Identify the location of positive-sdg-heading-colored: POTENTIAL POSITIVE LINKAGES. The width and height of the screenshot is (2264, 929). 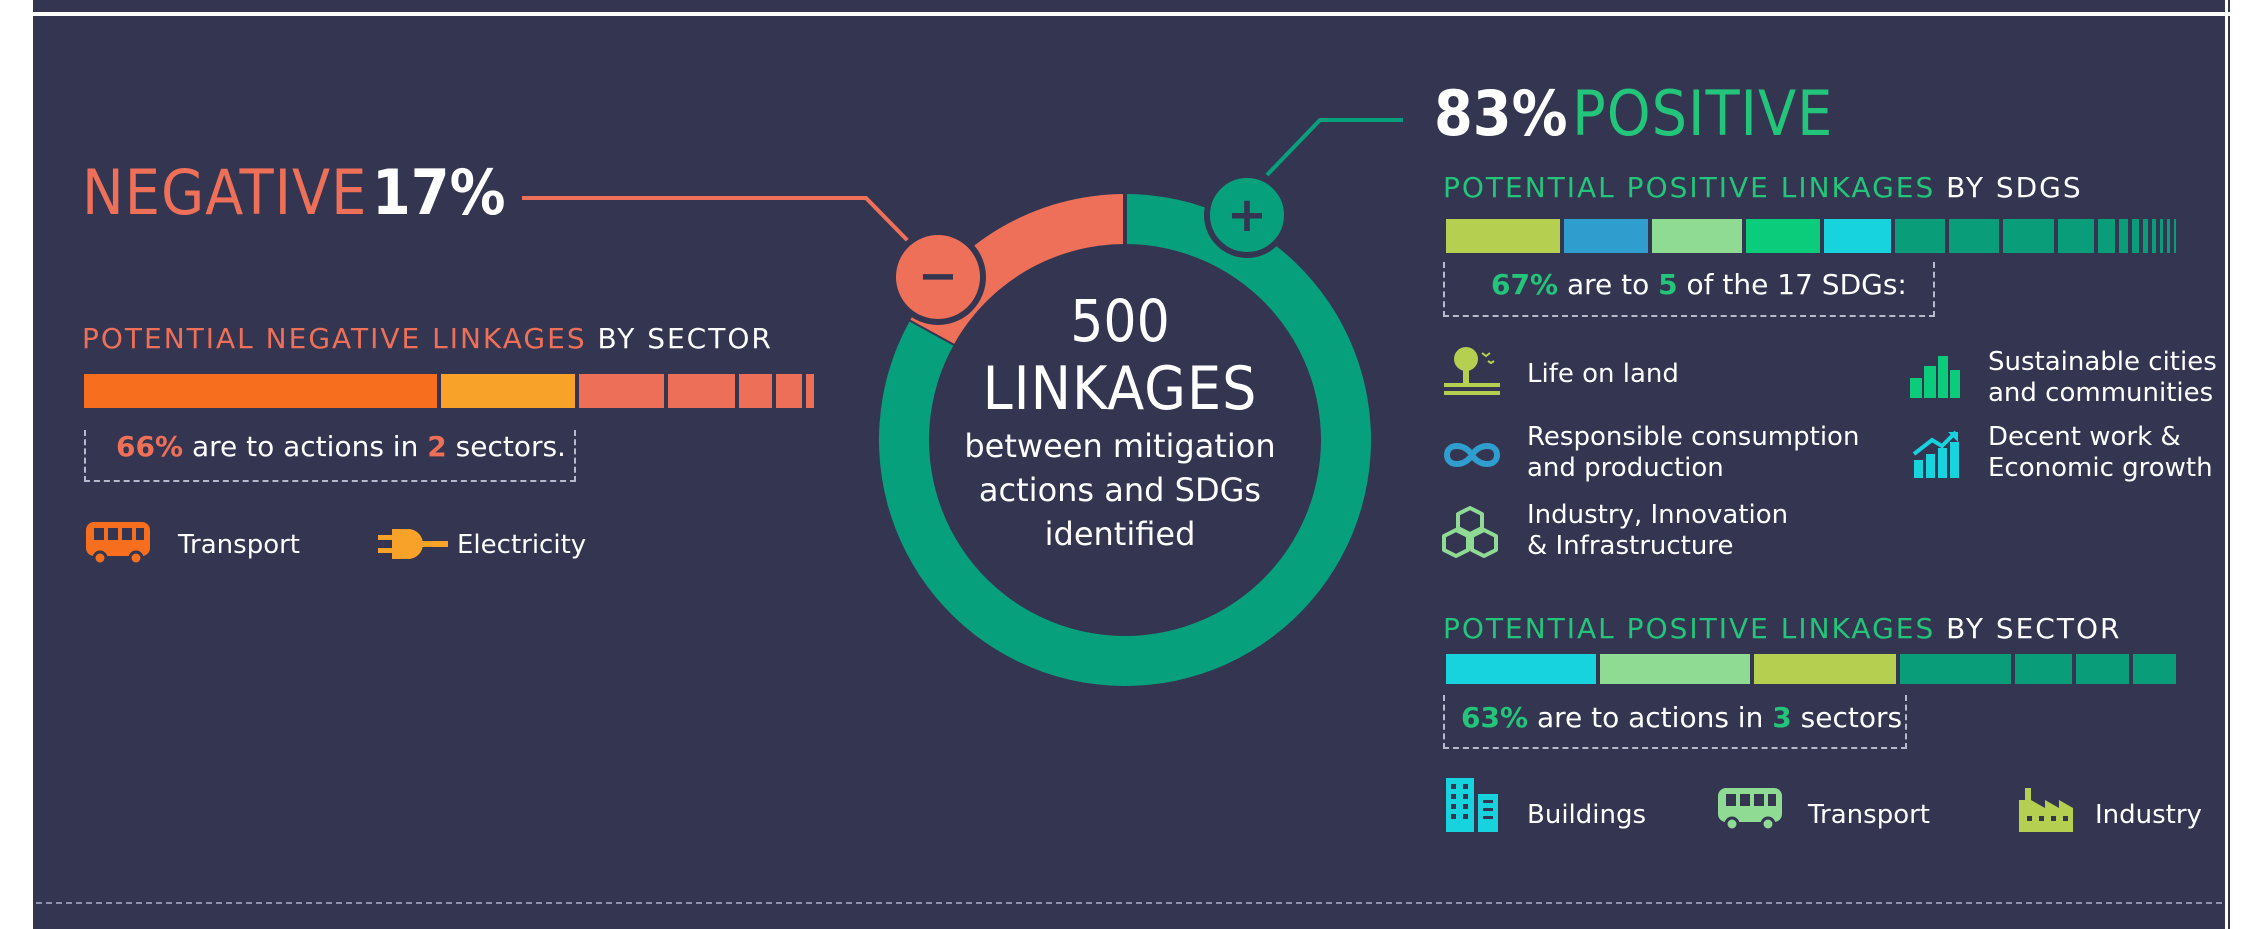
(1689, 187).